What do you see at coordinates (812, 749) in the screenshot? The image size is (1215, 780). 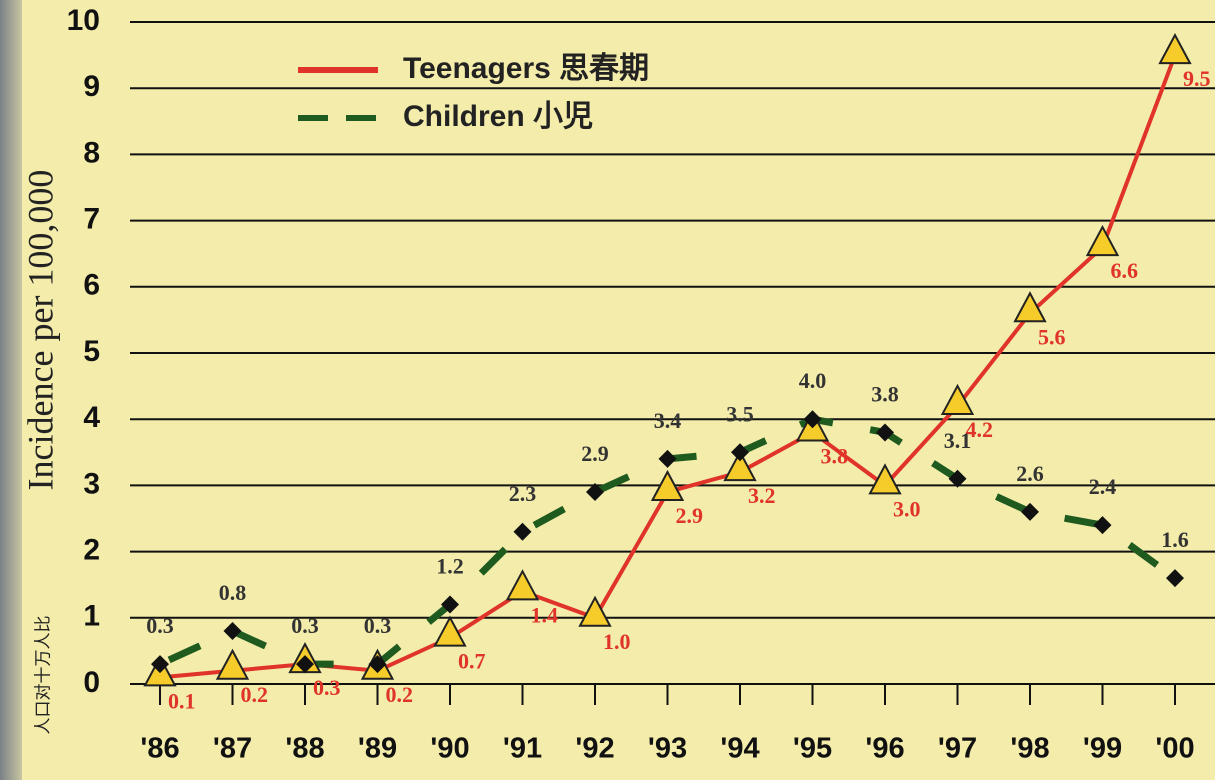 I see `x-tick-label: '95` at bounding box center [812, 749].